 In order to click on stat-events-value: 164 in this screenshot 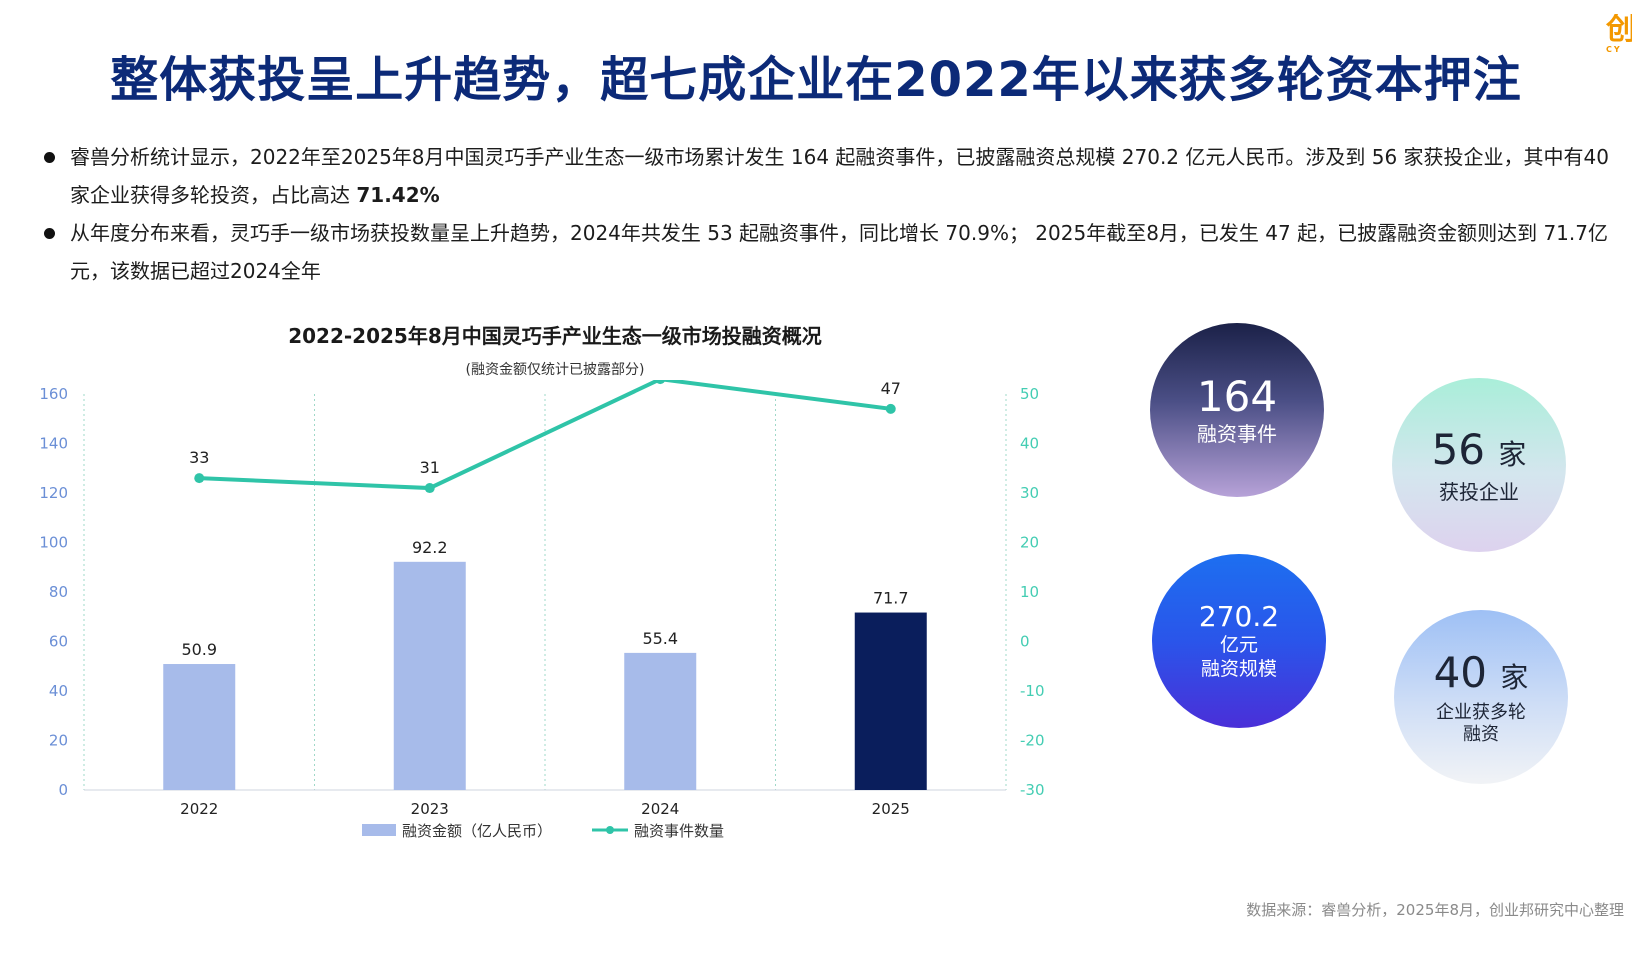, I will do `click(1237, 396)`.